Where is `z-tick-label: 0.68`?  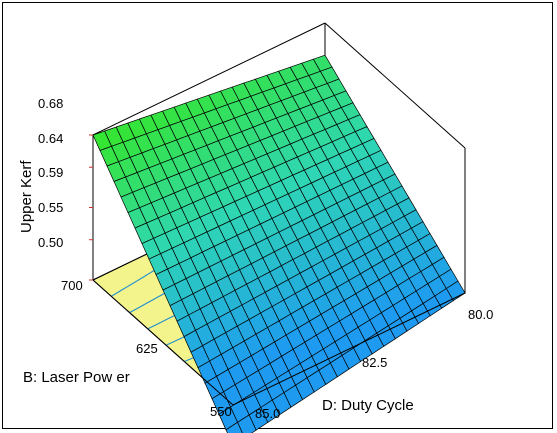 z-tick-label: 0.68 is located at coordinates (50, 103).